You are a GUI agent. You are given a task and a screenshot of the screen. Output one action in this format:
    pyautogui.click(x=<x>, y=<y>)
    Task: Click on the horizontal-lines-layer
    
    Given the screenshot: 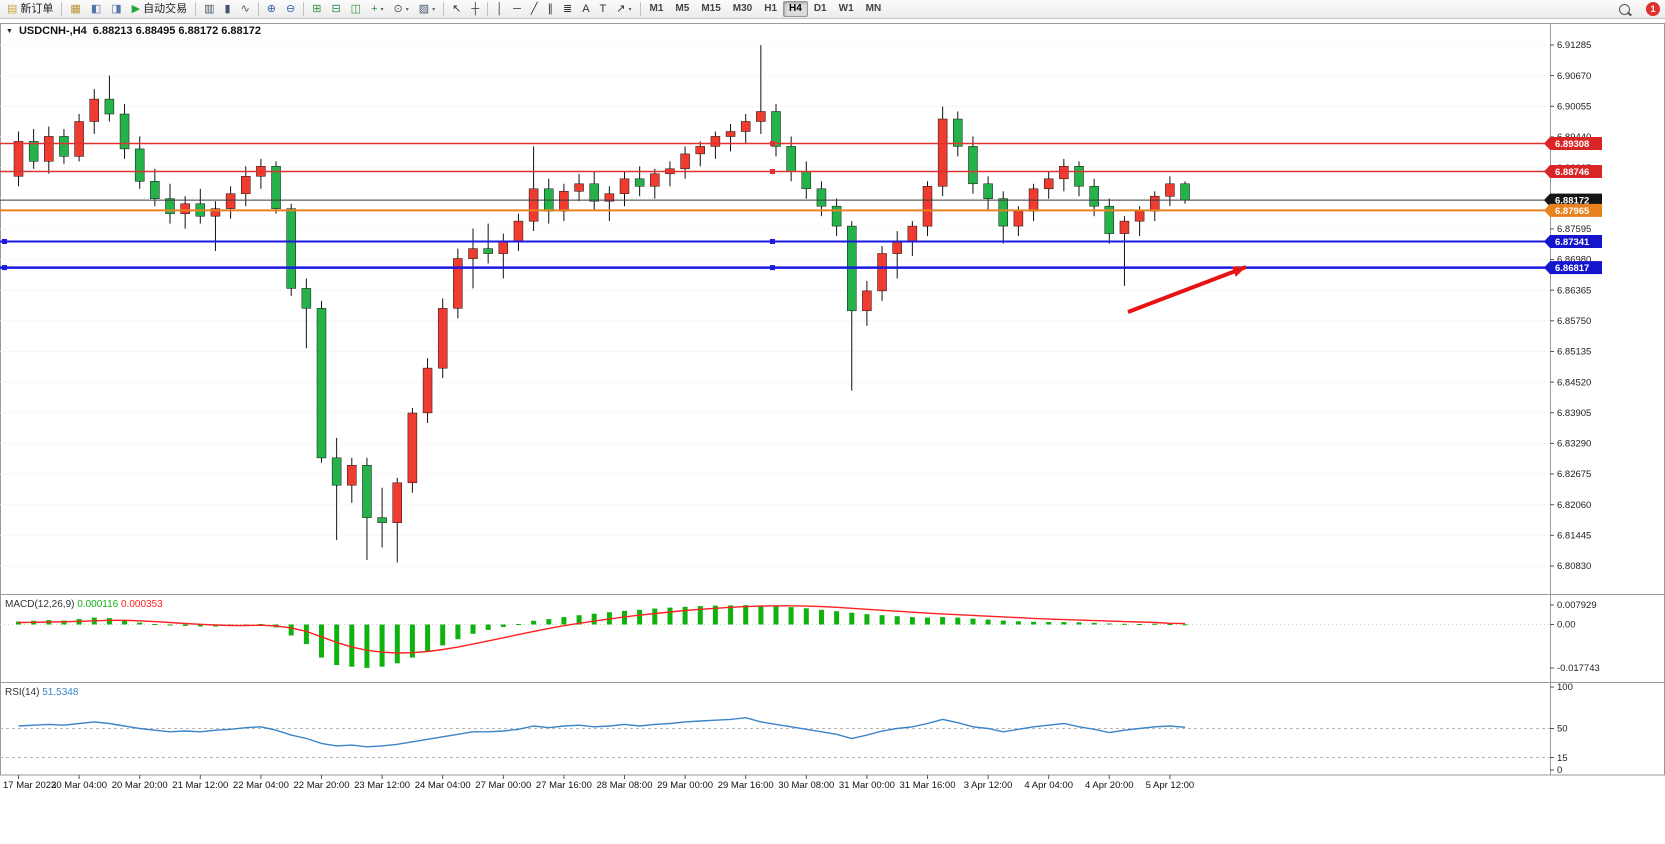 What is the action you would take?
    pyautogui.click(x=775, y=206)
    